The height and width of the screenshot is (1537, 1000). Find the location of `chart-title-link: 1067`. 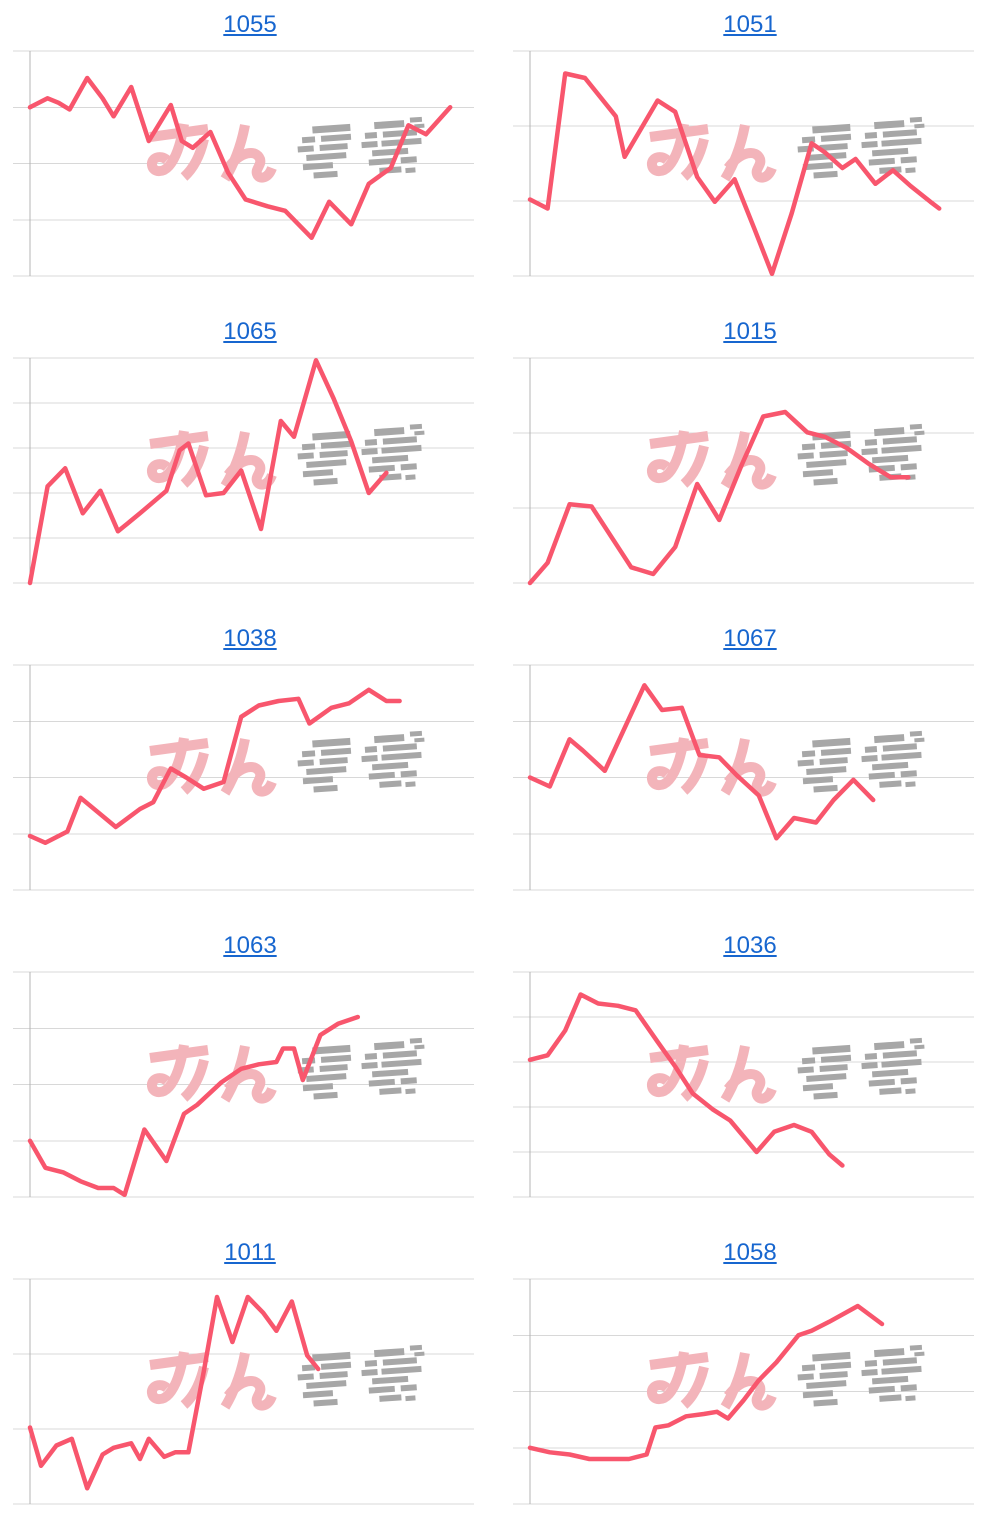

chart-title-link: 1067 is located at coordinates (750, 638).